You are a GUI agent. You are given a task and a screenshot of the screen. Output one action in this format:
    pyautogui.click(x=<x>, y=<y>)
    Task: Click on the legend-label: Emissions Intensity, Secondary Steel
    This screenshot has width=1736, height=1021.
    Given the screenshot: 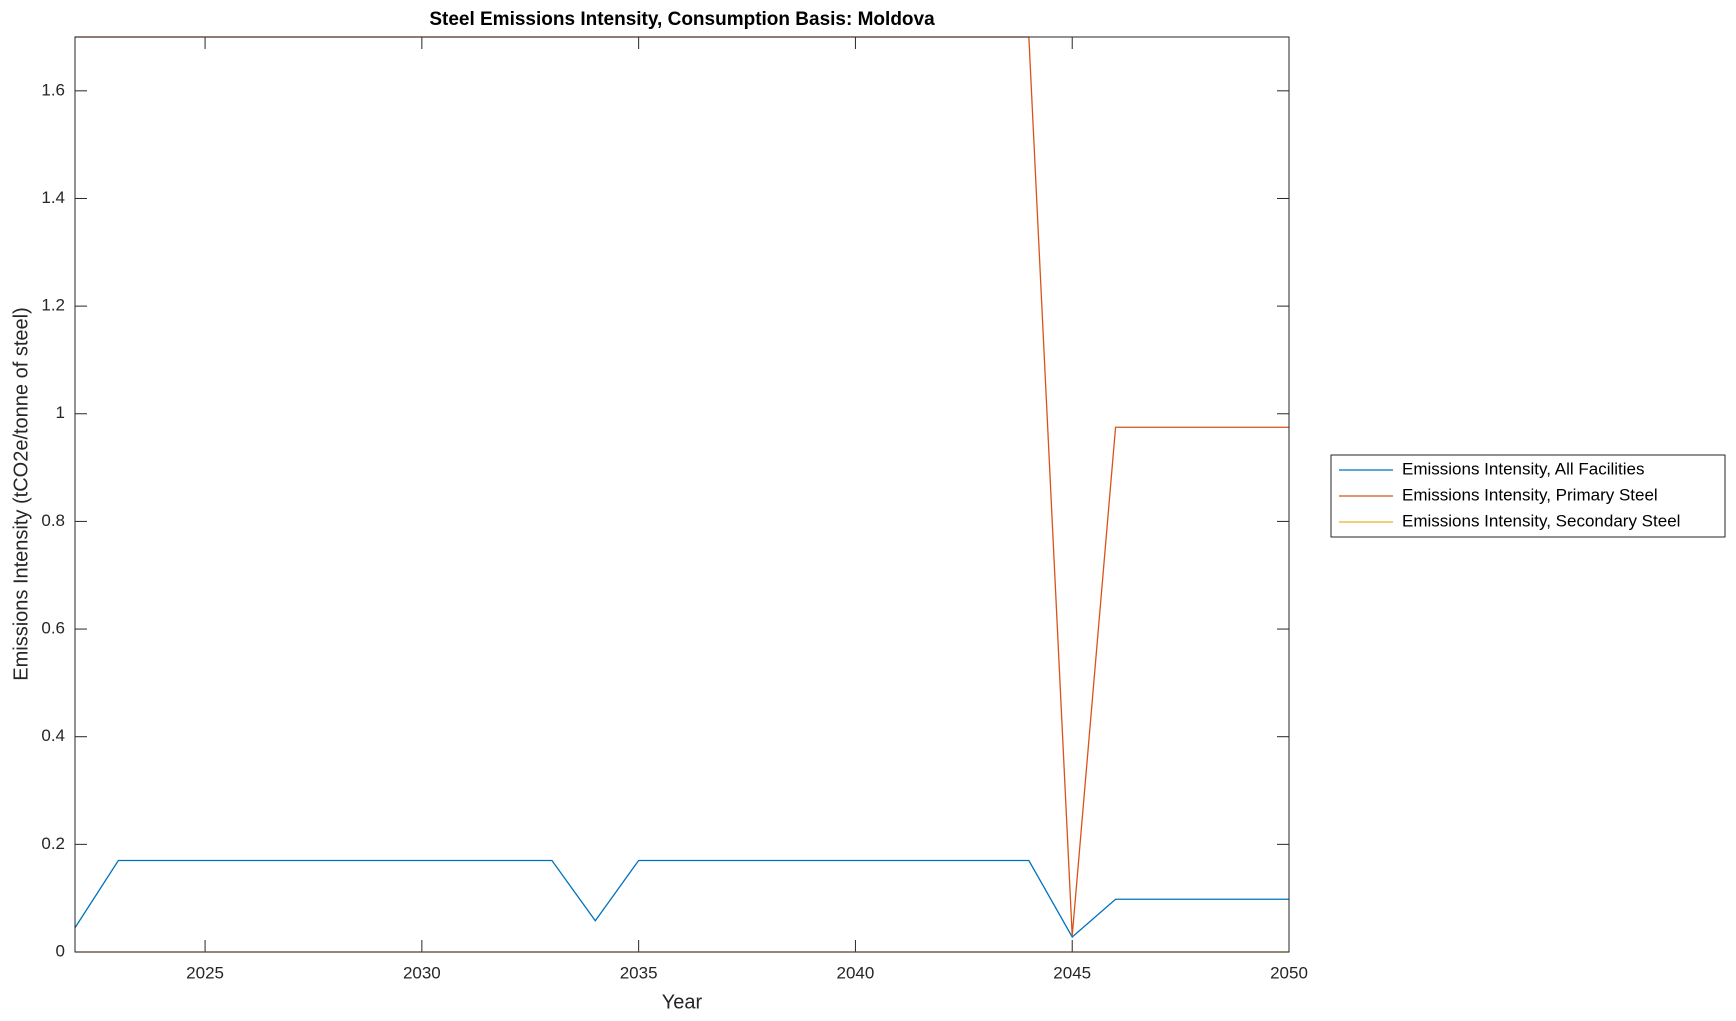 What is the action you would take?
    pyautogui.click(x=1541, y=520)
    